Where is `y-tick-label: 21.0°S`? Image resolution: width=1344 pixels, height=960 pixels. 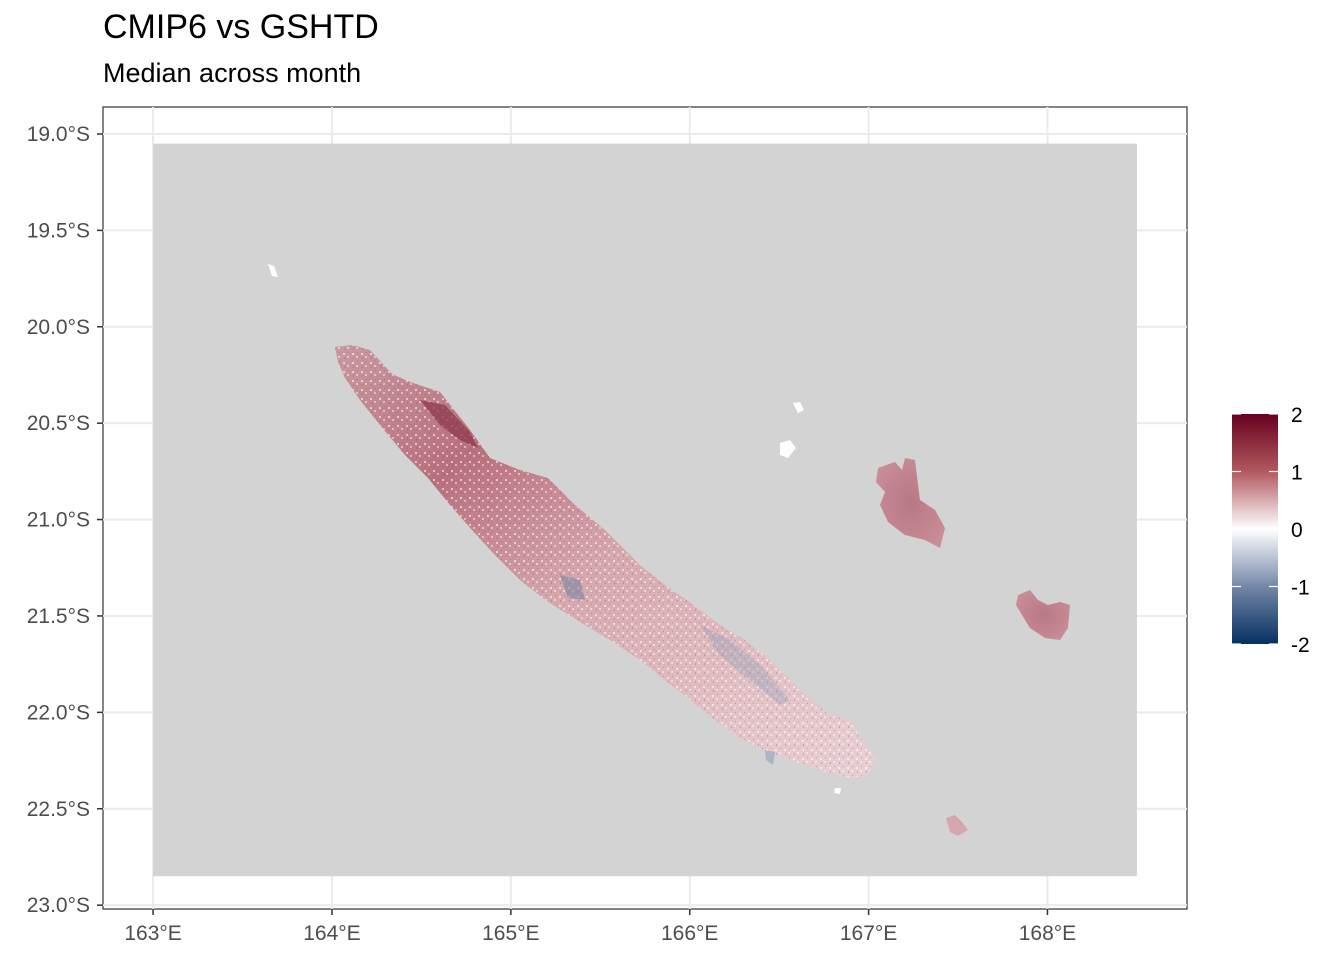
y-tick-label: 21.0°S is located at coordinates (58, 520).